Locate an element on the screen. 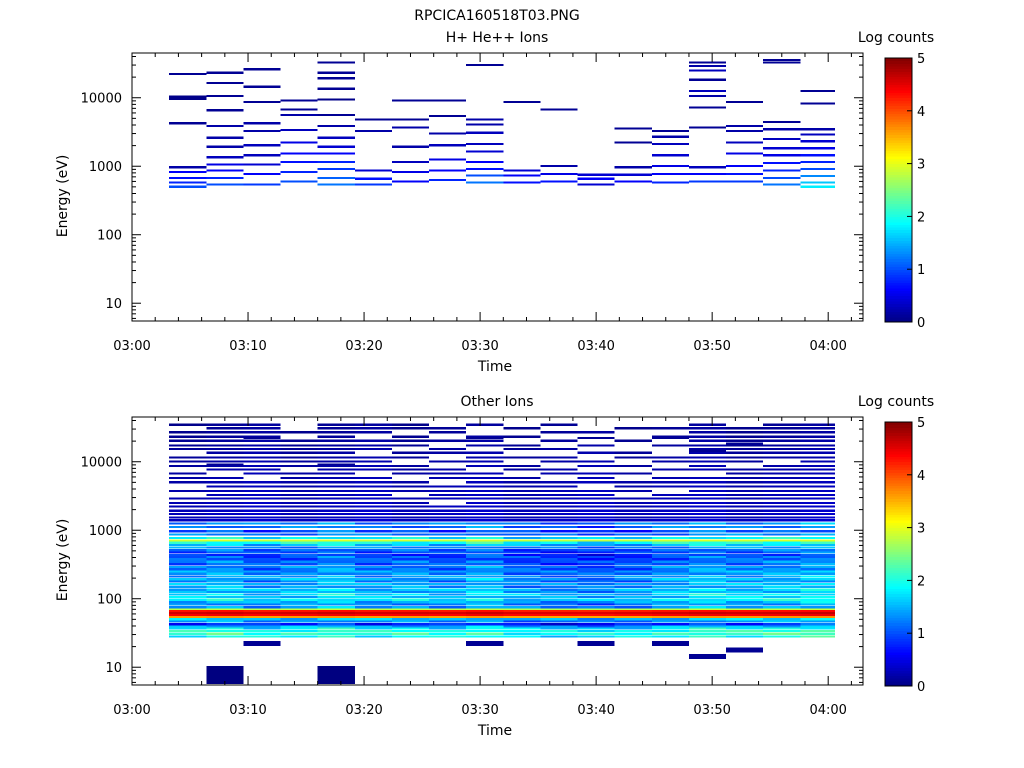 The width and height of the screenshot is (1024, 768). panel-title: H+ He++ Ions is located at coordinates (497, 38).